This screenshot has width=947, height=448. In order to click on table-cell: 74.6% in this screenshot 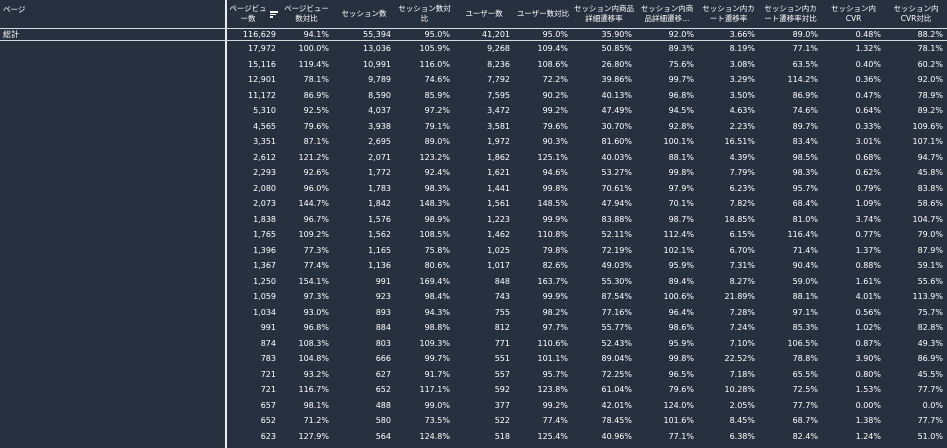, I will do `click(437, 80)`.